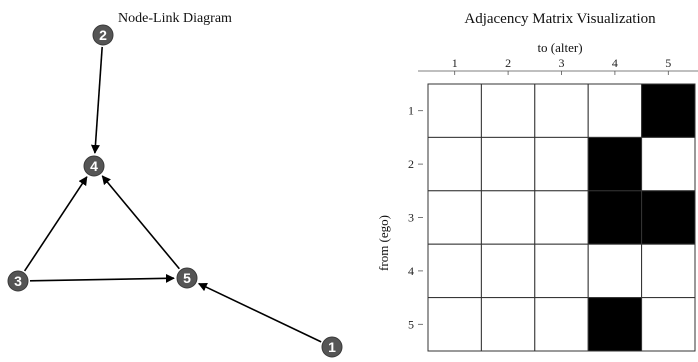 The image size is (698, 362). I want to click on matrix-cell-r1-c2, so click(508, 110).